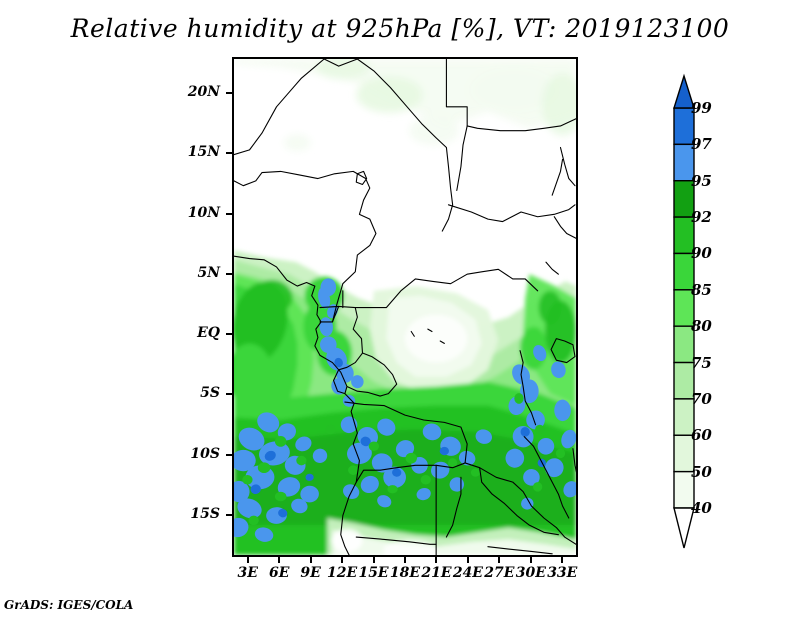 The width and height of the screenshot is (800, 618). Describe the element at coordinates (562, 573) in the screenshot. I see `x-axis-label-33e: 33E` at that location.